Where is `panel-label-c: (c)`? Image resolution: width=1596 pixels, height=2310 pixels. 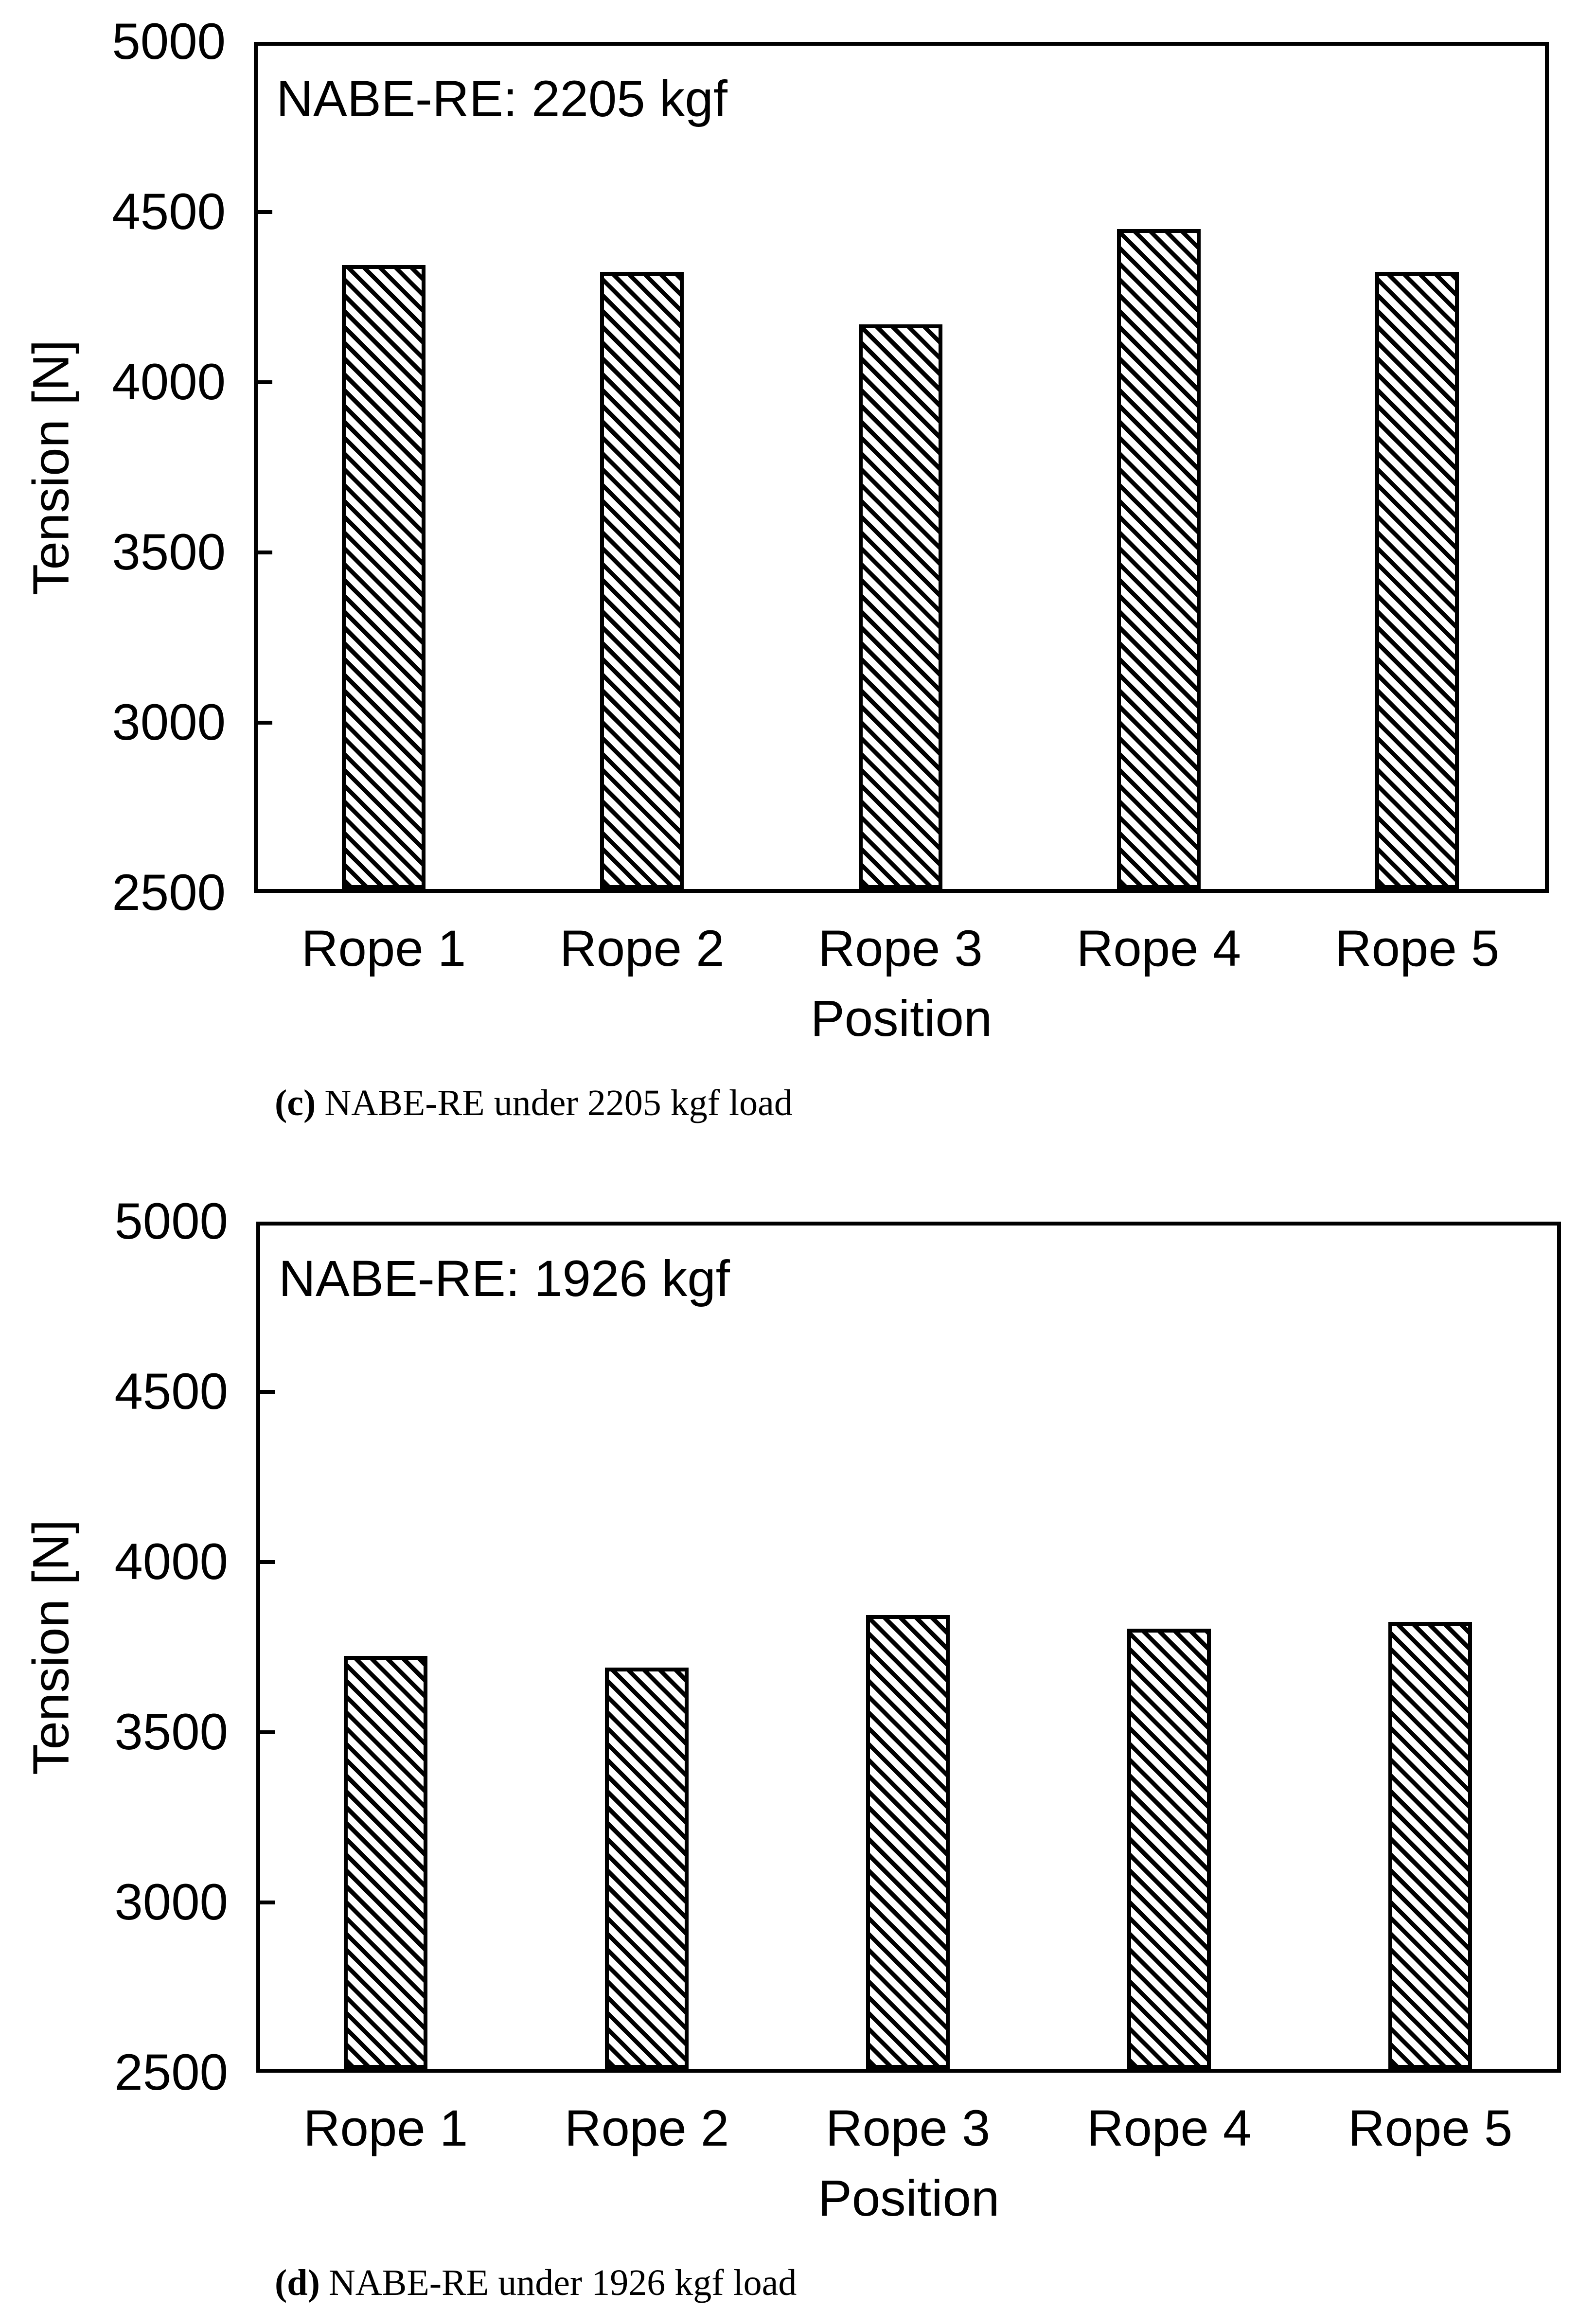
panel-label-c: (c) is located at coordinates (295, 1103).